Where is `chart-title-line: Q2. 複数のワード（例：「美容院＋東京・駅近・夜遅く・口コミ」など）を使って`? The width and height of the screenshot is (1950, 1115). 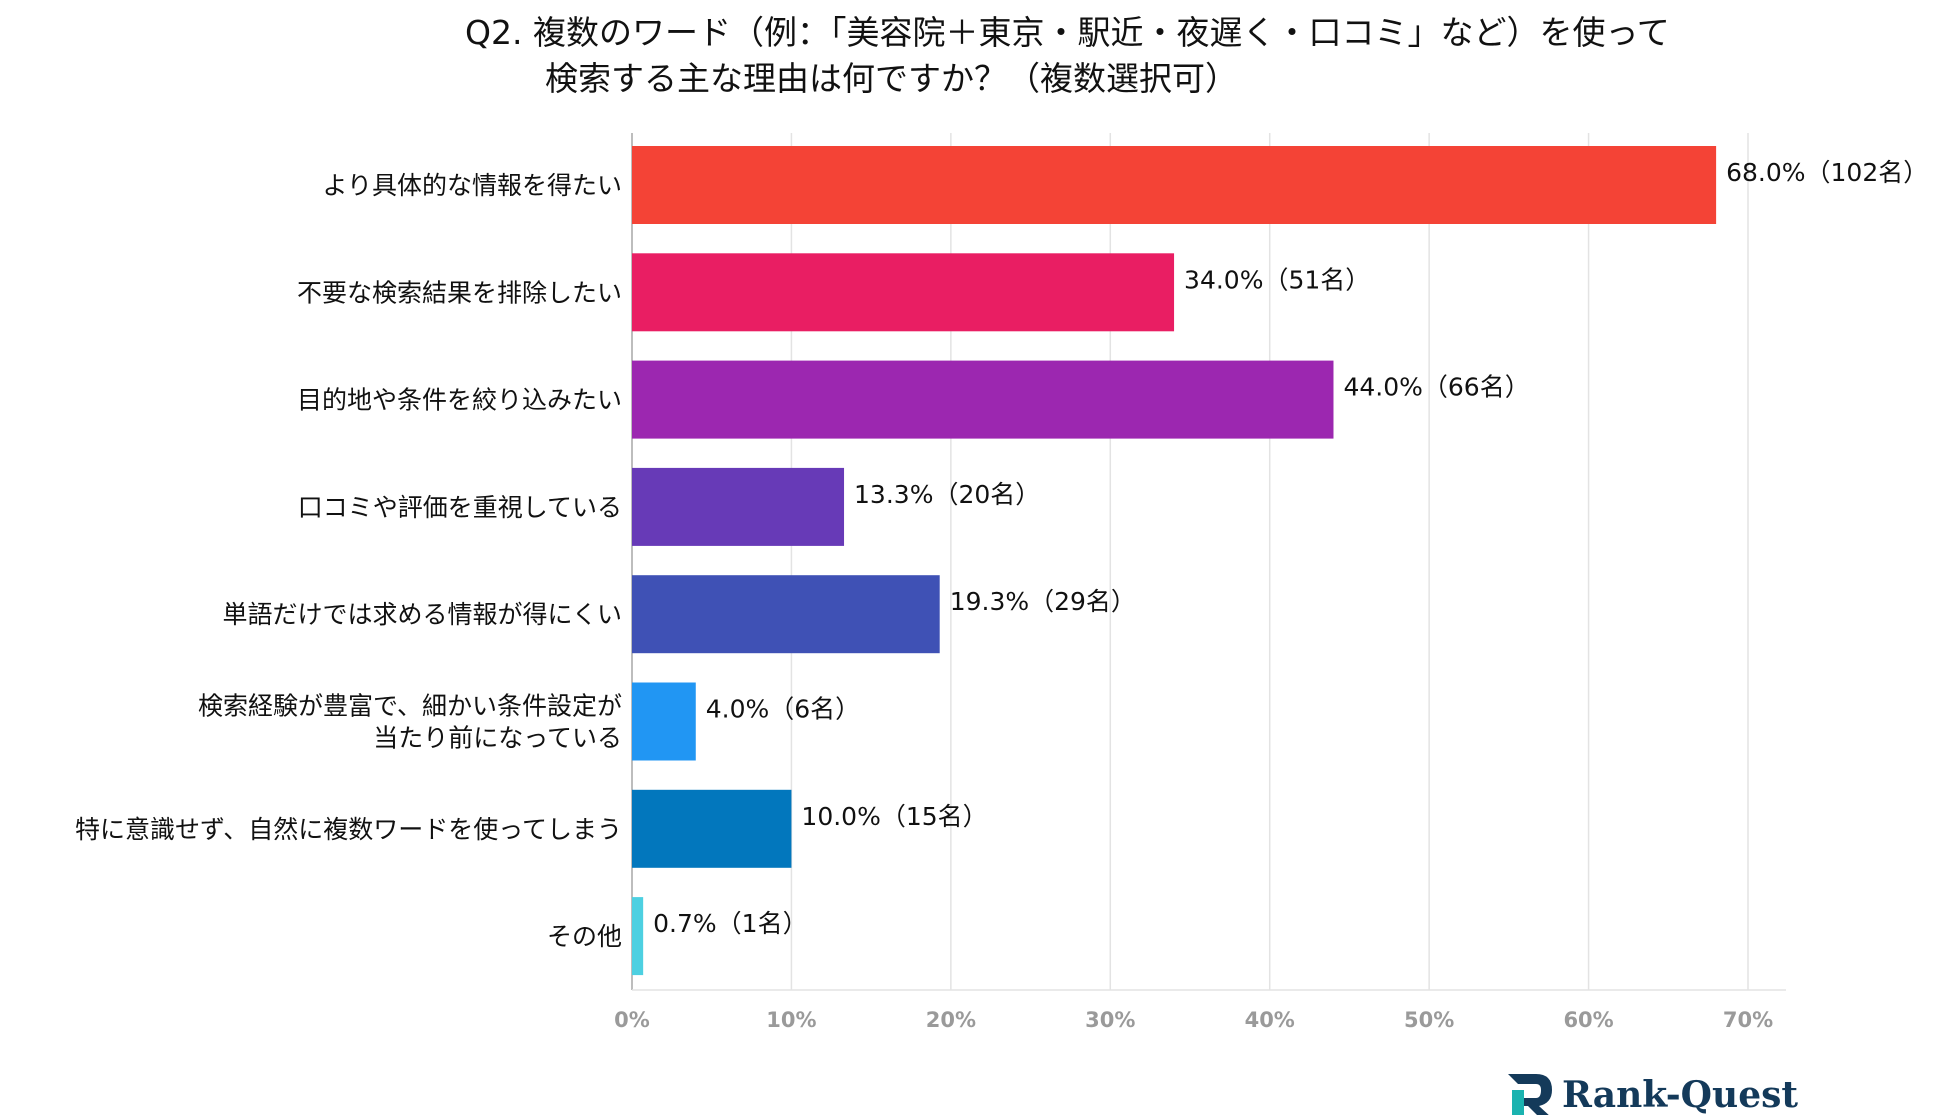
chart-title-line: Q2. 複数のワード（例：「美容院＋東京・駅近・夜遅く・口コミ」など）を使って is located at coordinates (1067, 32).